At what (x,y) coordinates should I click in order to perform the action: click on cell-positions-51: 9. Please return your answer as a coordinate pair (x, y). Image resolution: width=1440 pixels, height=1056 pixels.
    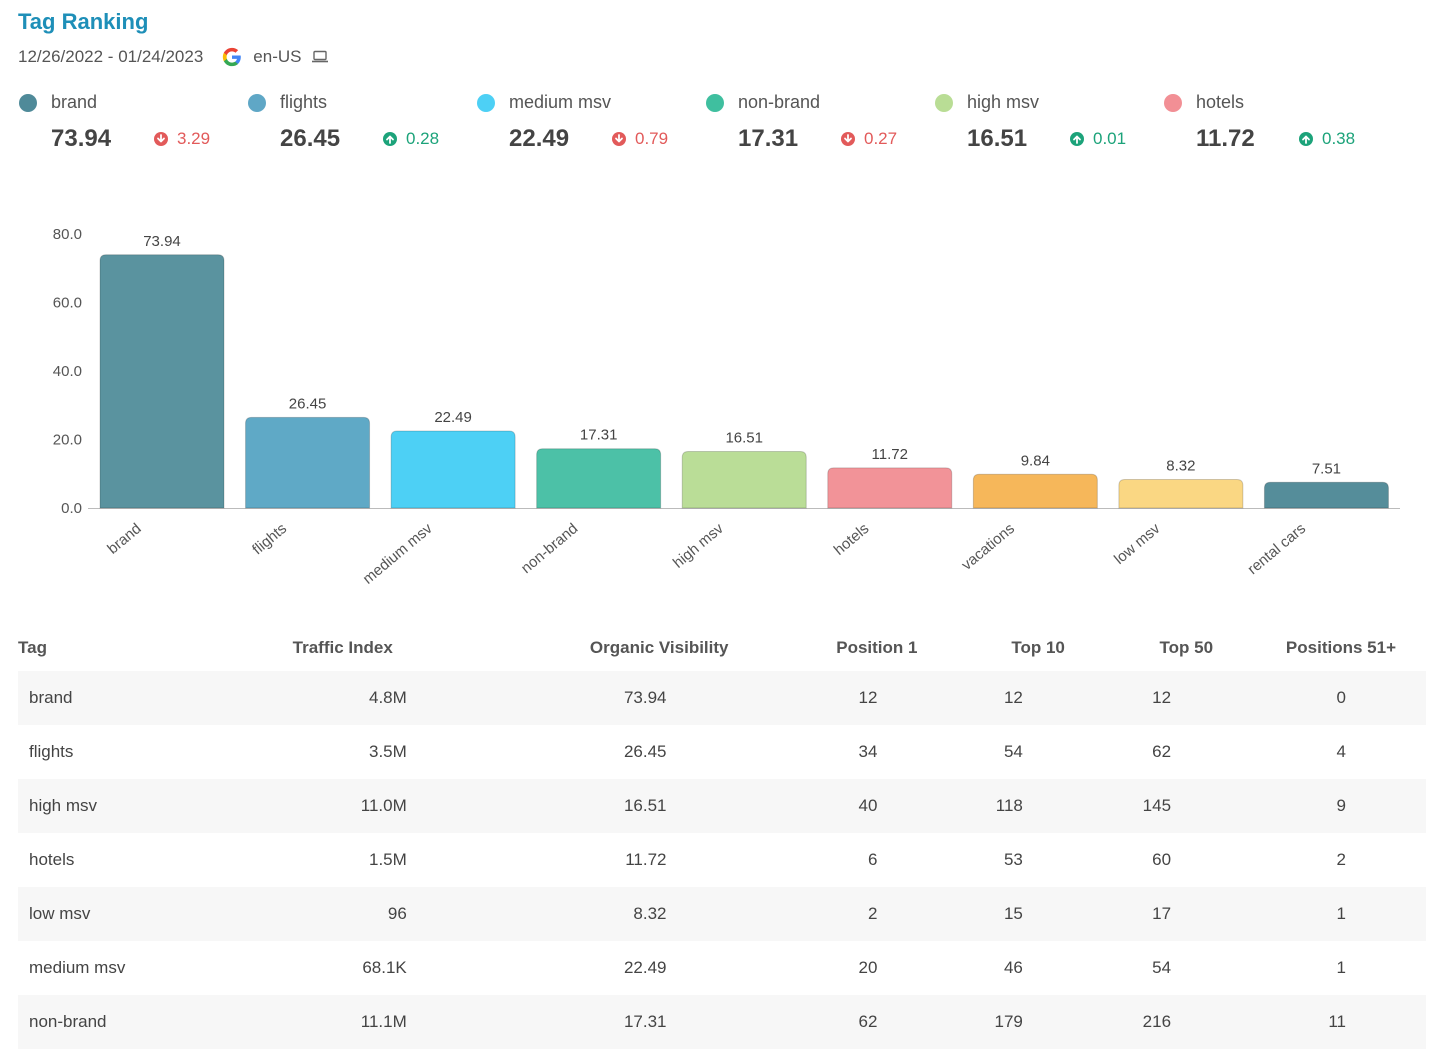
    Looking at the image, I should click on (1319, 806).